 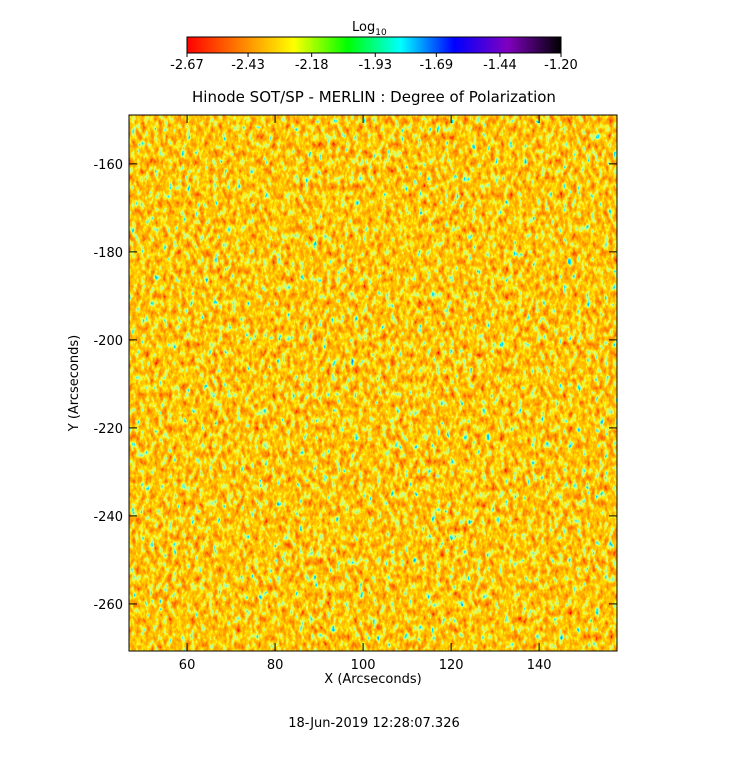 What do you see at coordinates (275, 665) in the screenshot?
I see `x-tick-label: 80` at bounding box center [275, 665].